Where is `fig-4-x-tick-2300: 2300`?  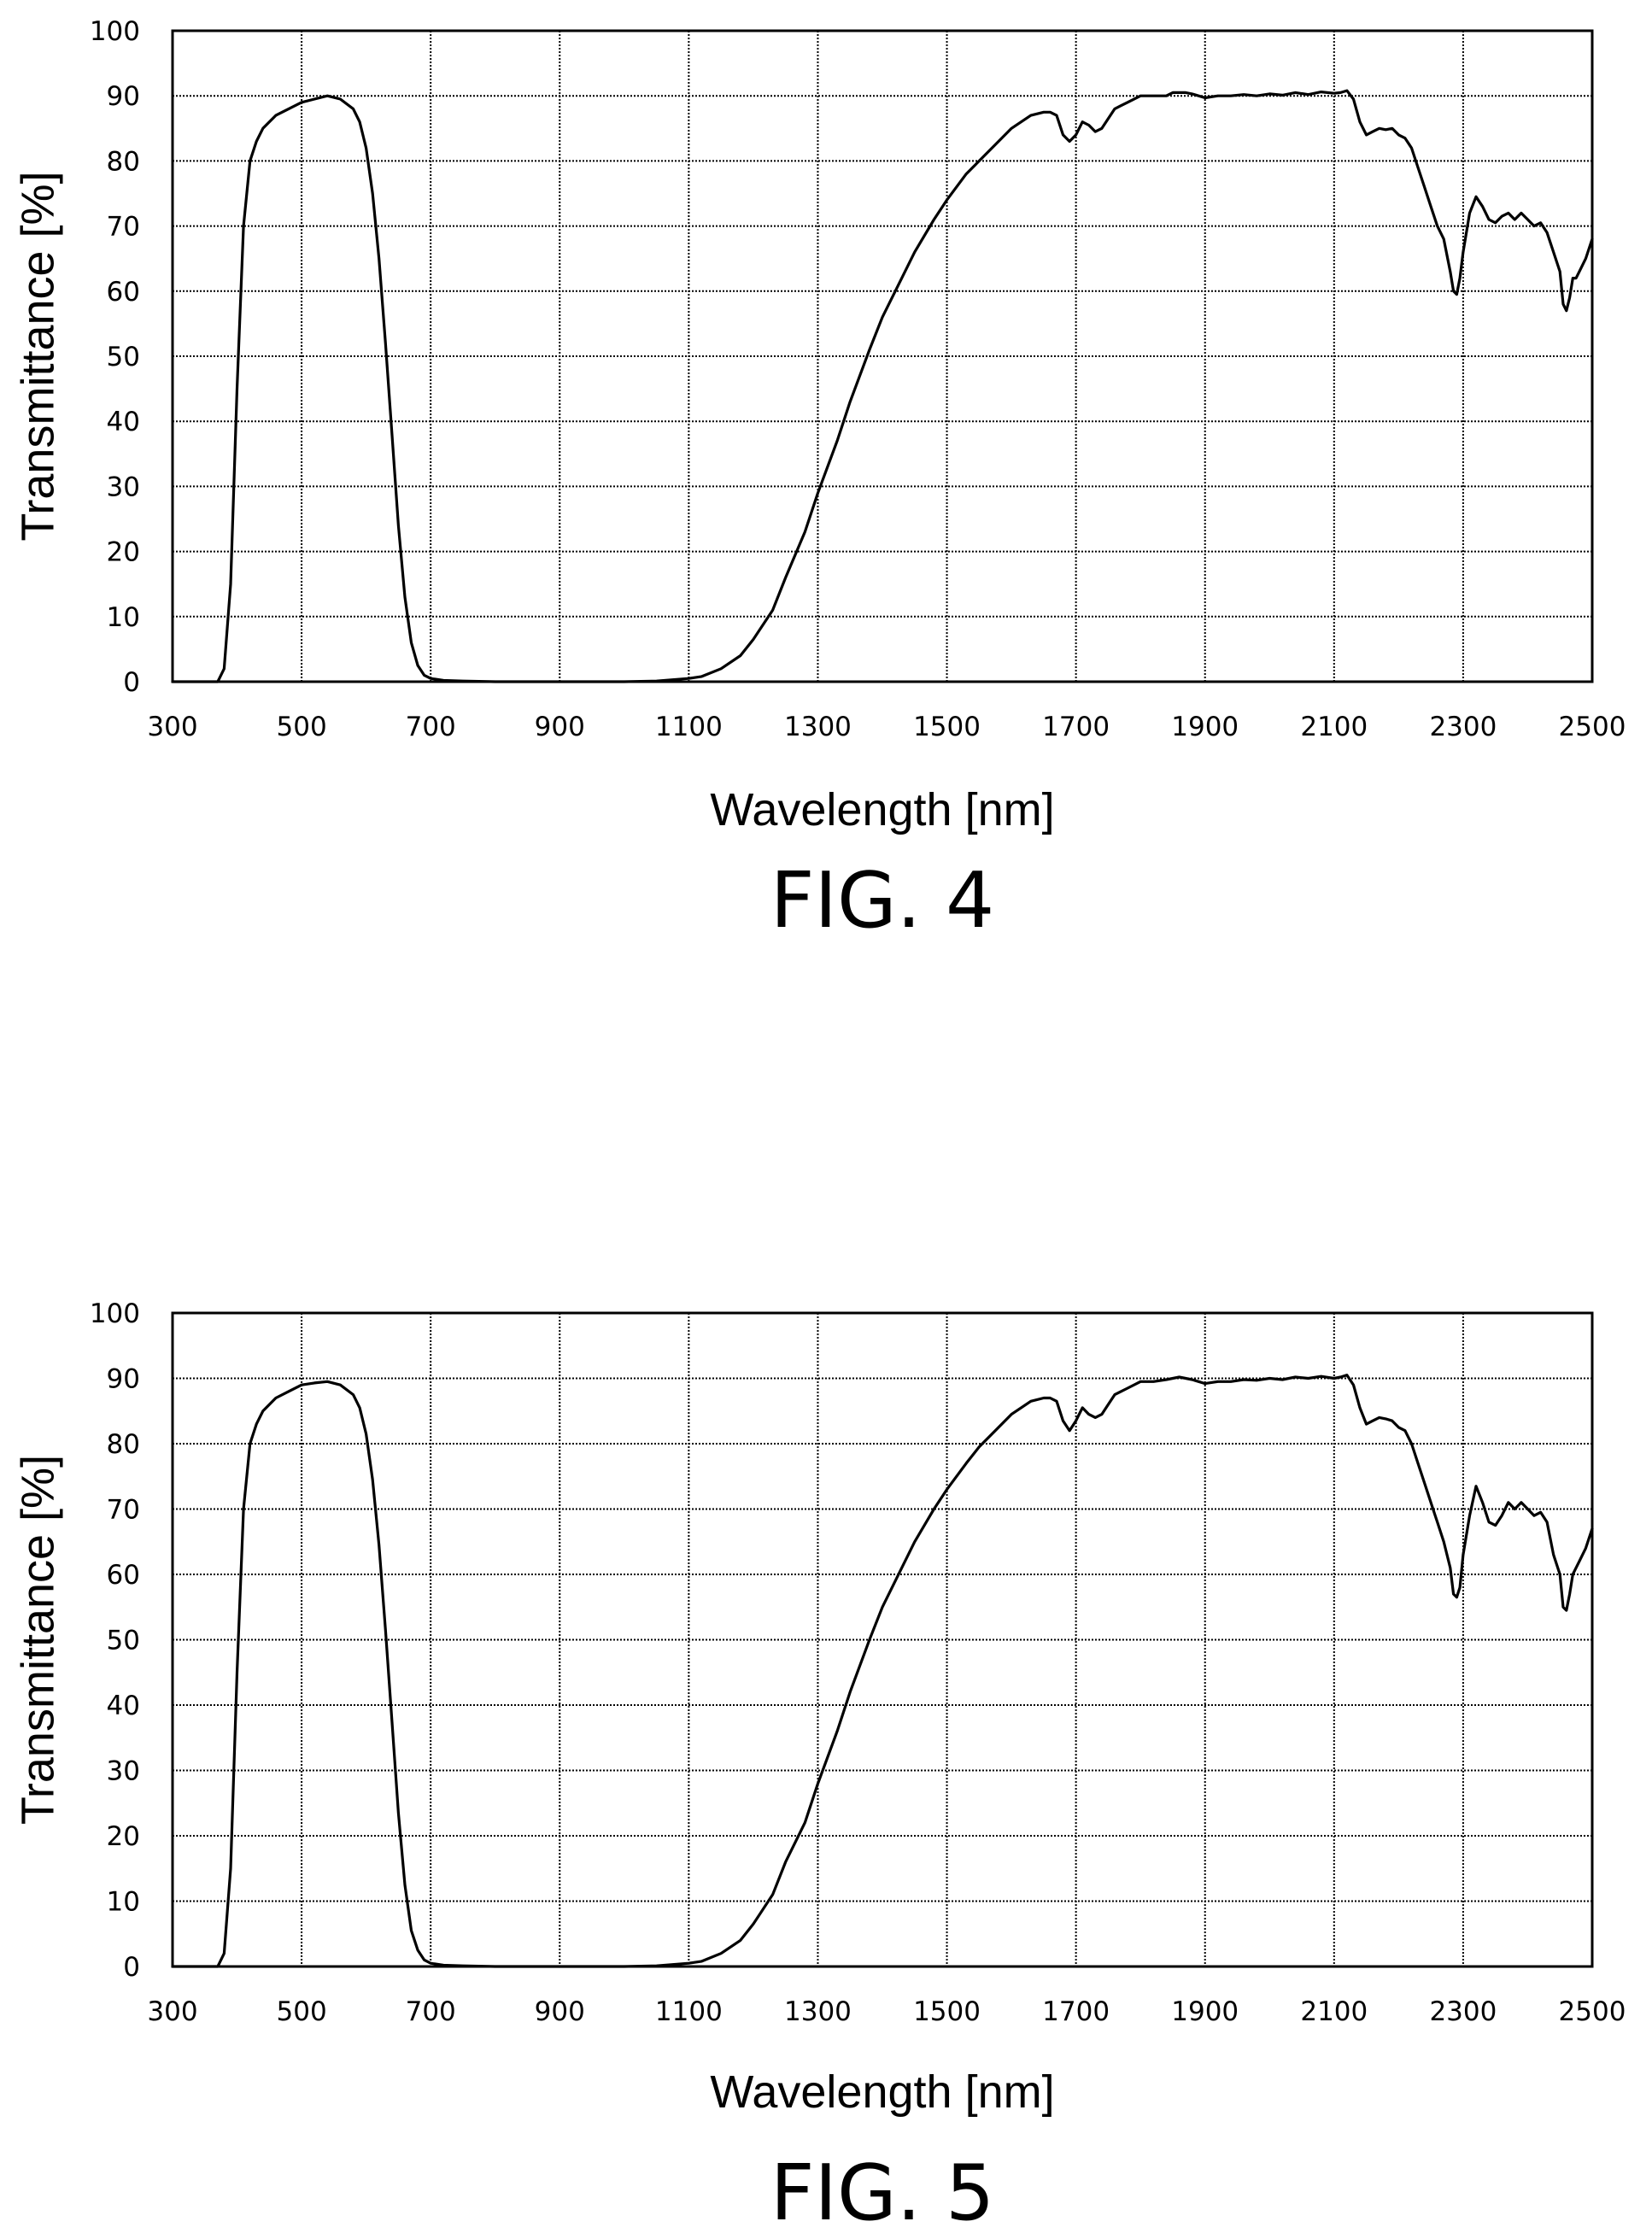
fig-4-x-tick-2300: 2300 is located at coordinates (1463, 727).